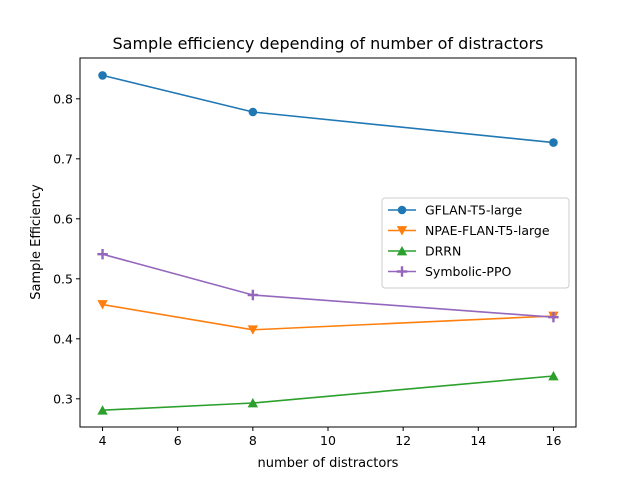 This screenshot has width=640, height=480. Describe the element at coordinates (473, 210) in the screenshot. I see `legend-label: GFLAN-T5-large` at that location.